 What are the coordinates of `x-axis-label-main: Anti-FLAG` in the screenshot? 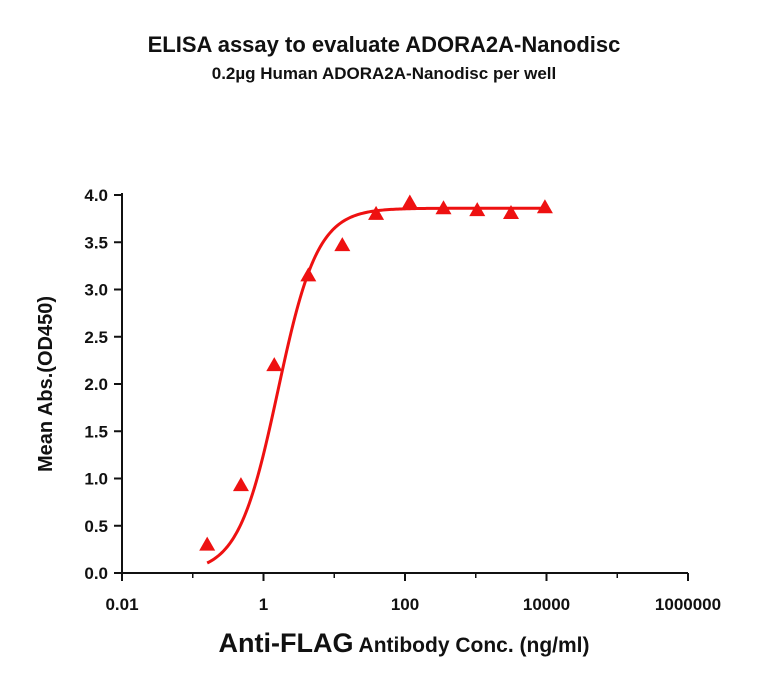 It's located at (286, 643).